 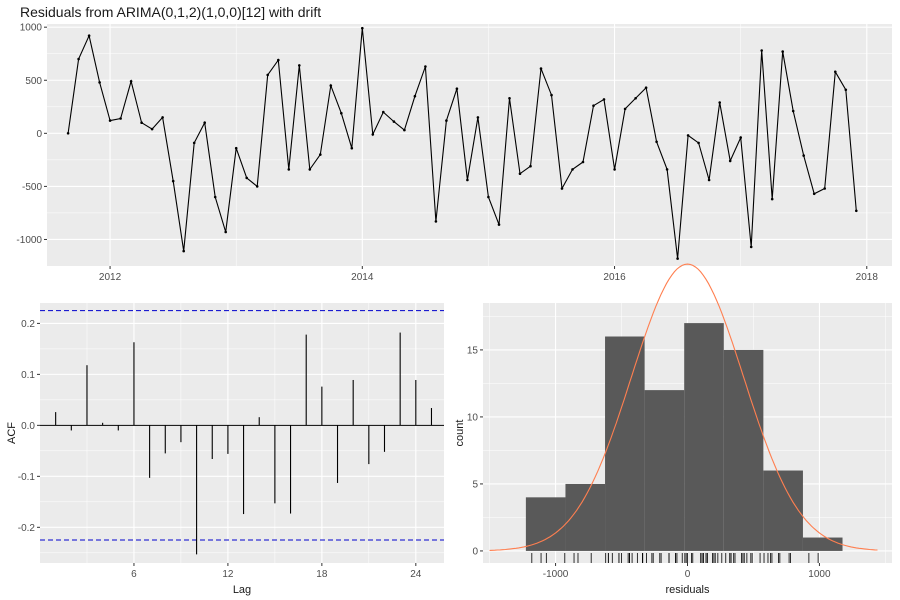 I want to click on y-tick-label: 10, so click(x=473, y=417).